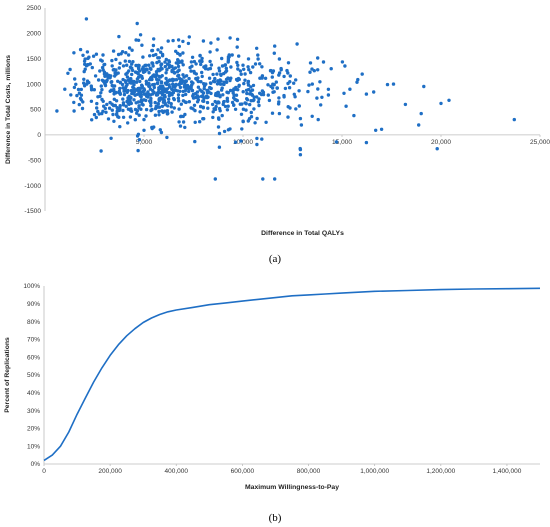 Image resolution: width=550 pixels, height=527 pixels. Describe the element at coordinates (177, 471) in the screenshot. I see `x-tick-label: 400,000` at that location.